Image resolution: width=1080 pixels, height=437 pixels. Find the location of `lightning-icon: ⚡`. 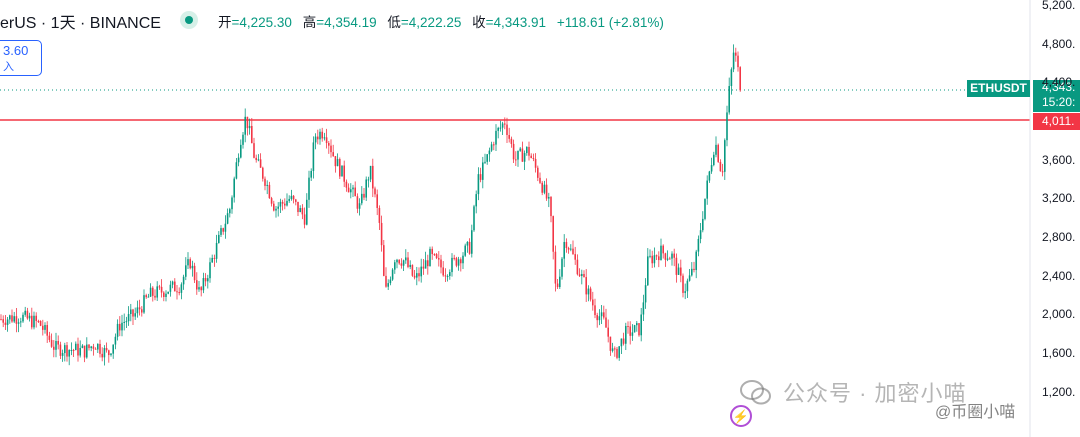

lightning-icon: ⚡ is located at coordinates (741, 416).